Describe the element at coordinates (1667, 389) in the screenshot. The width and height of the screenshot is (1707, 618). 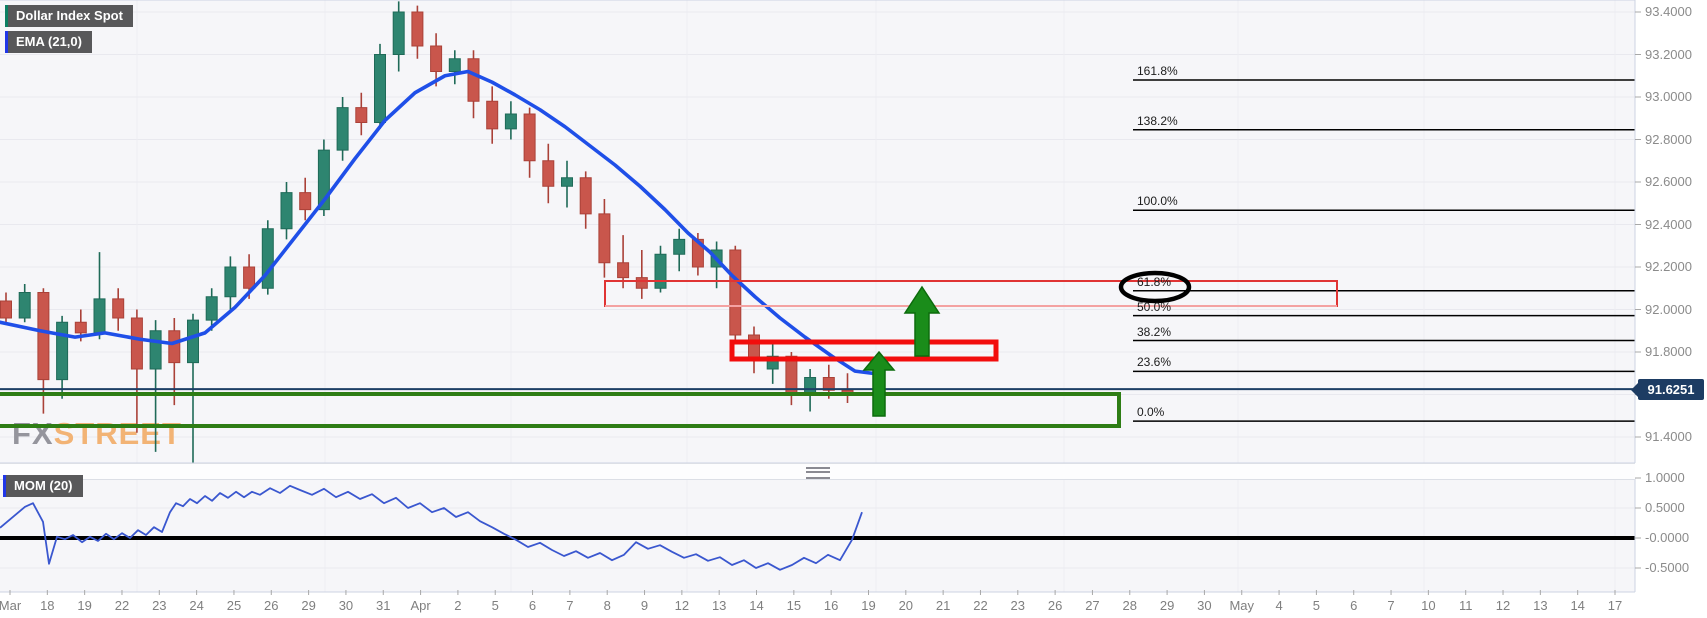
I see `current-price-badge: 91.6251` at that location.